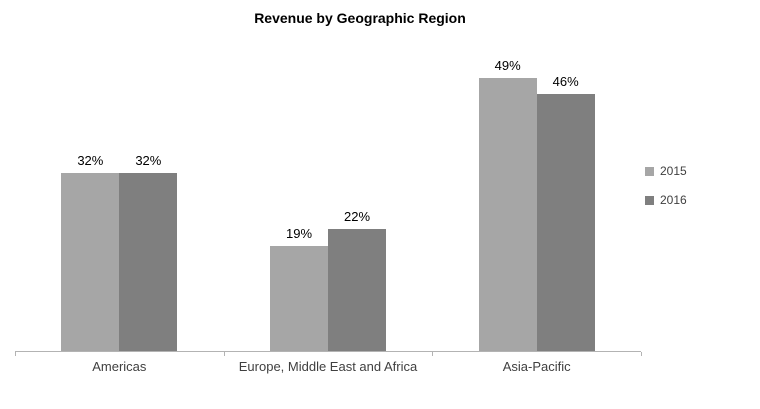  What do you see at coordinates (649, 200) in the screenshot?
I see `legend-swatch-2016` at bounding box center [649, 200].